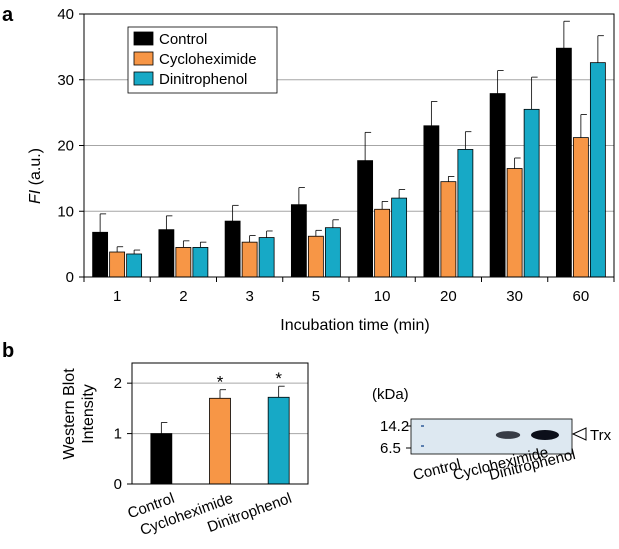  What do you see at coordinates (117, 296) in the screenshot?
I see `x-tick-label: 1` at bounding box center [117, 296].